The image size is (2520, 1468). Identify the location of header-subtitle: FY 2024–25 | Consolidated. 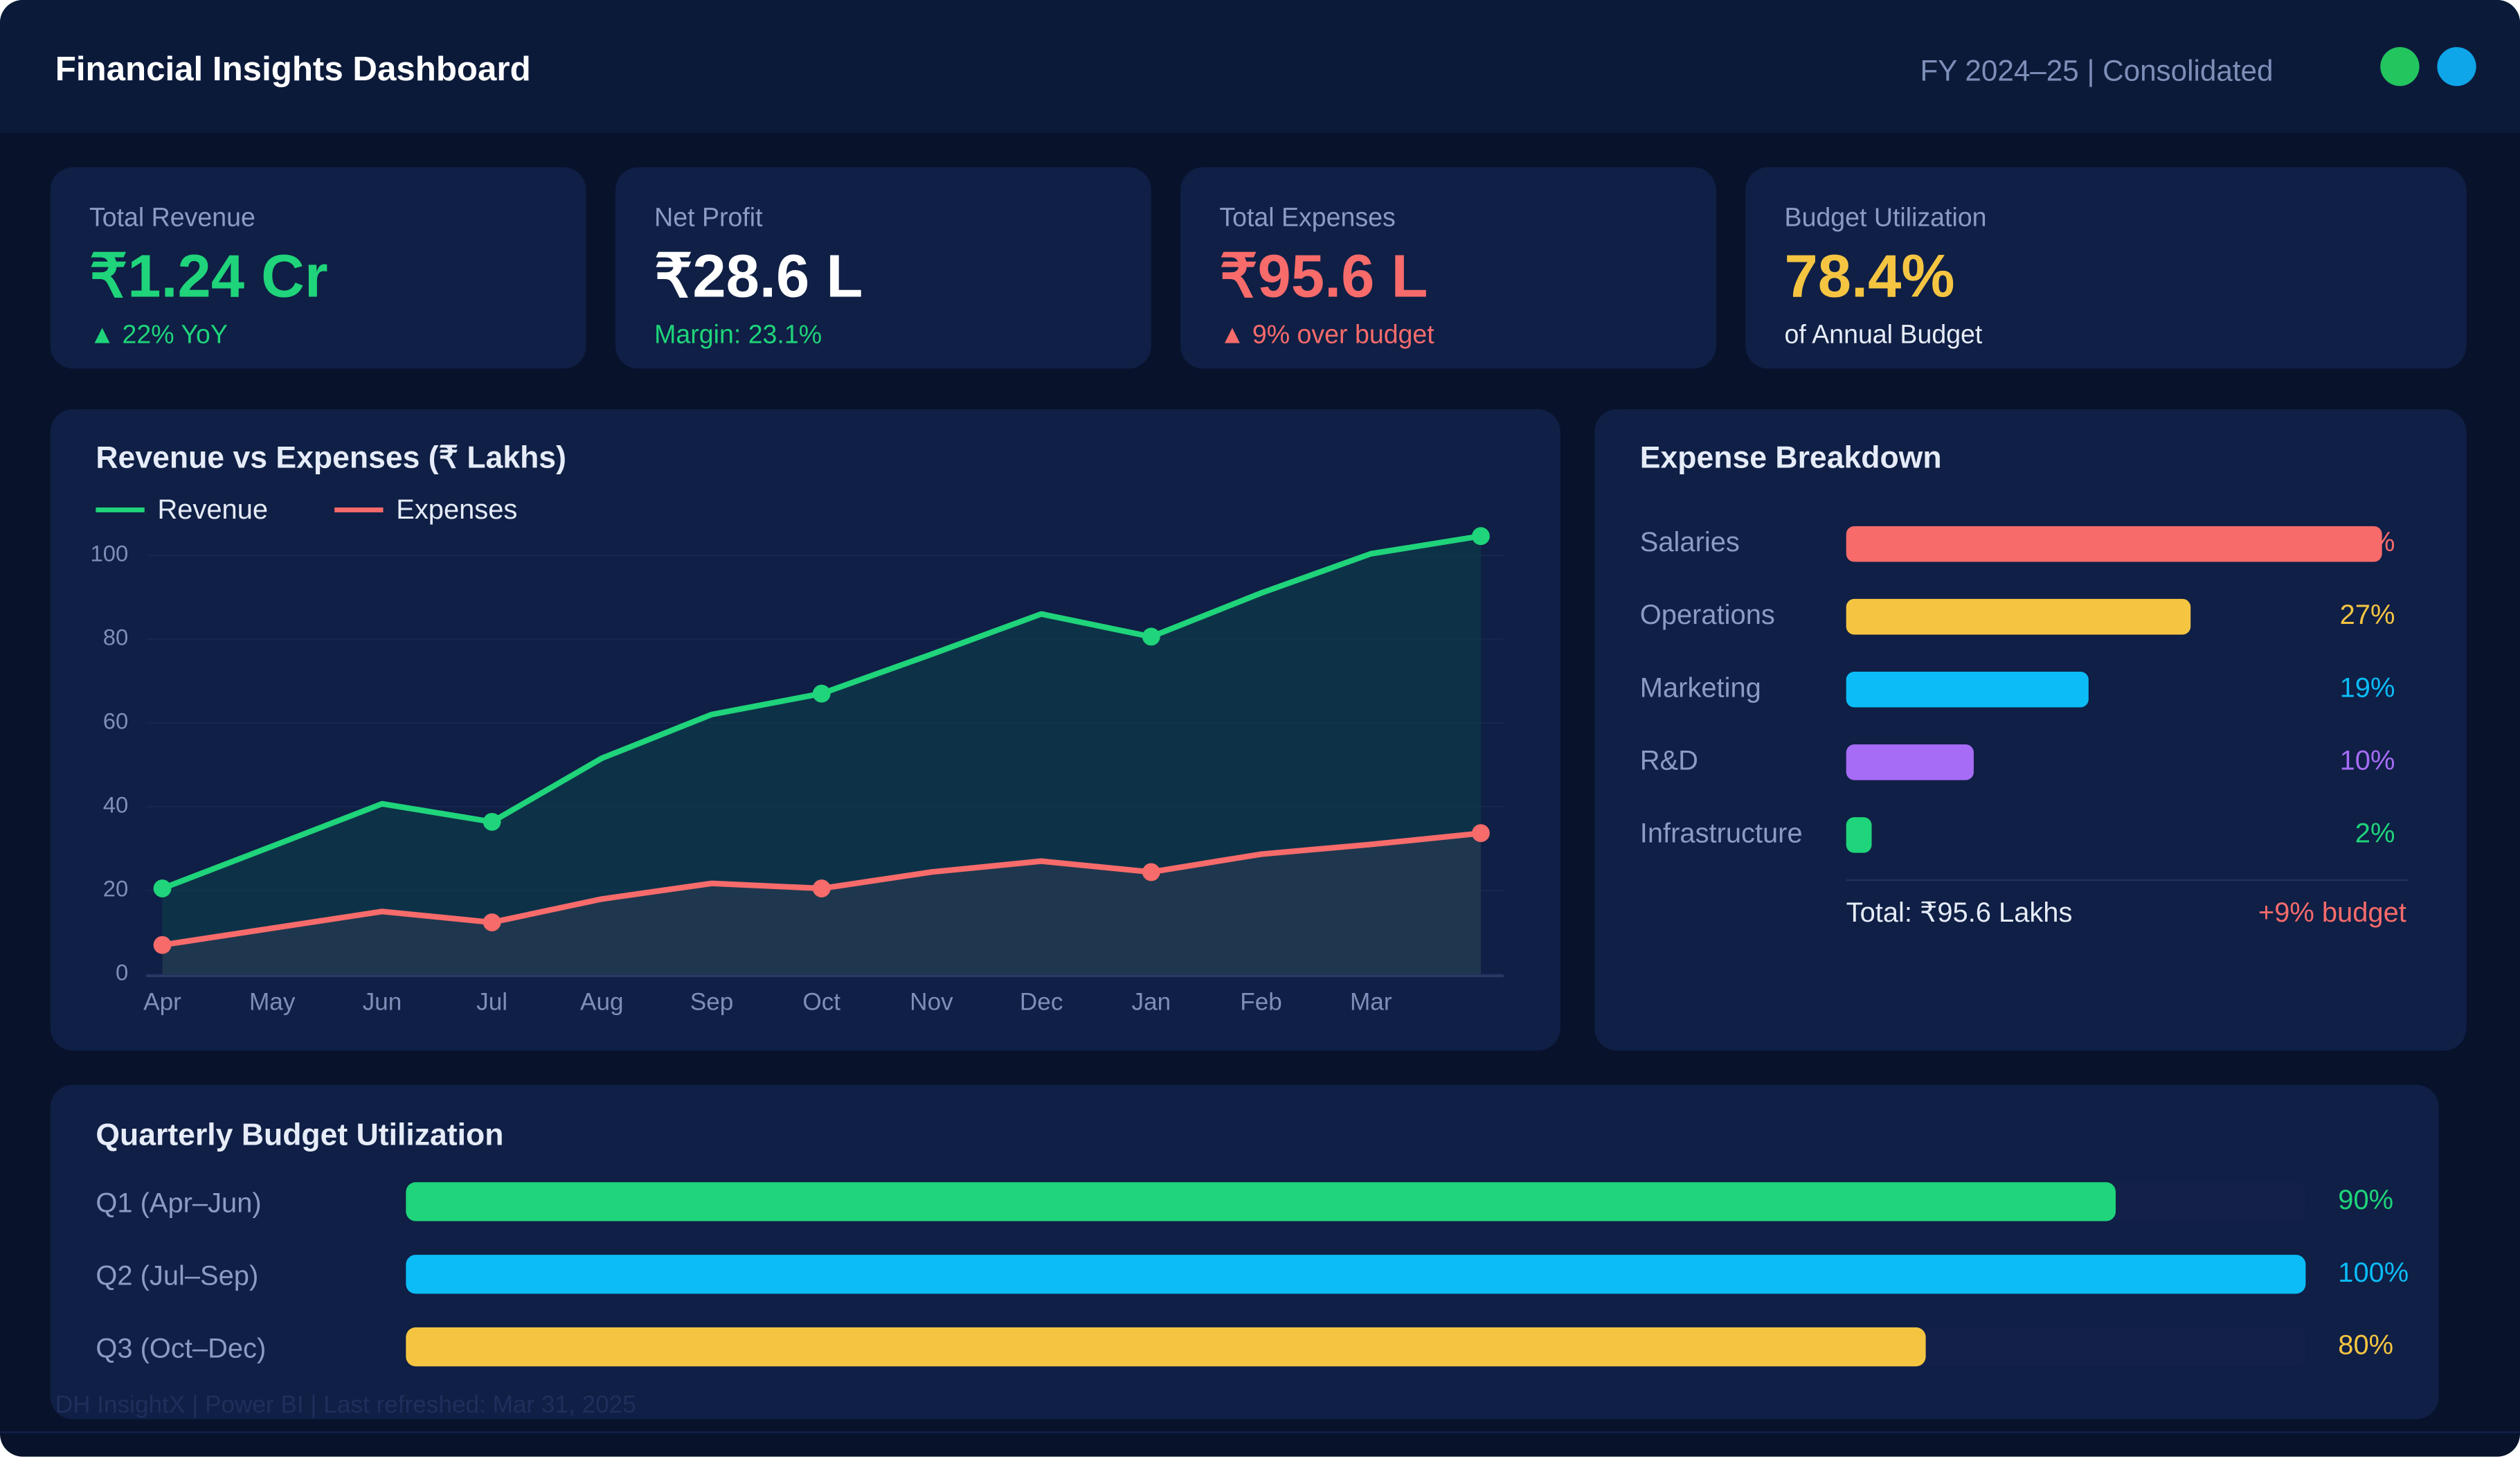
(2097, 71).